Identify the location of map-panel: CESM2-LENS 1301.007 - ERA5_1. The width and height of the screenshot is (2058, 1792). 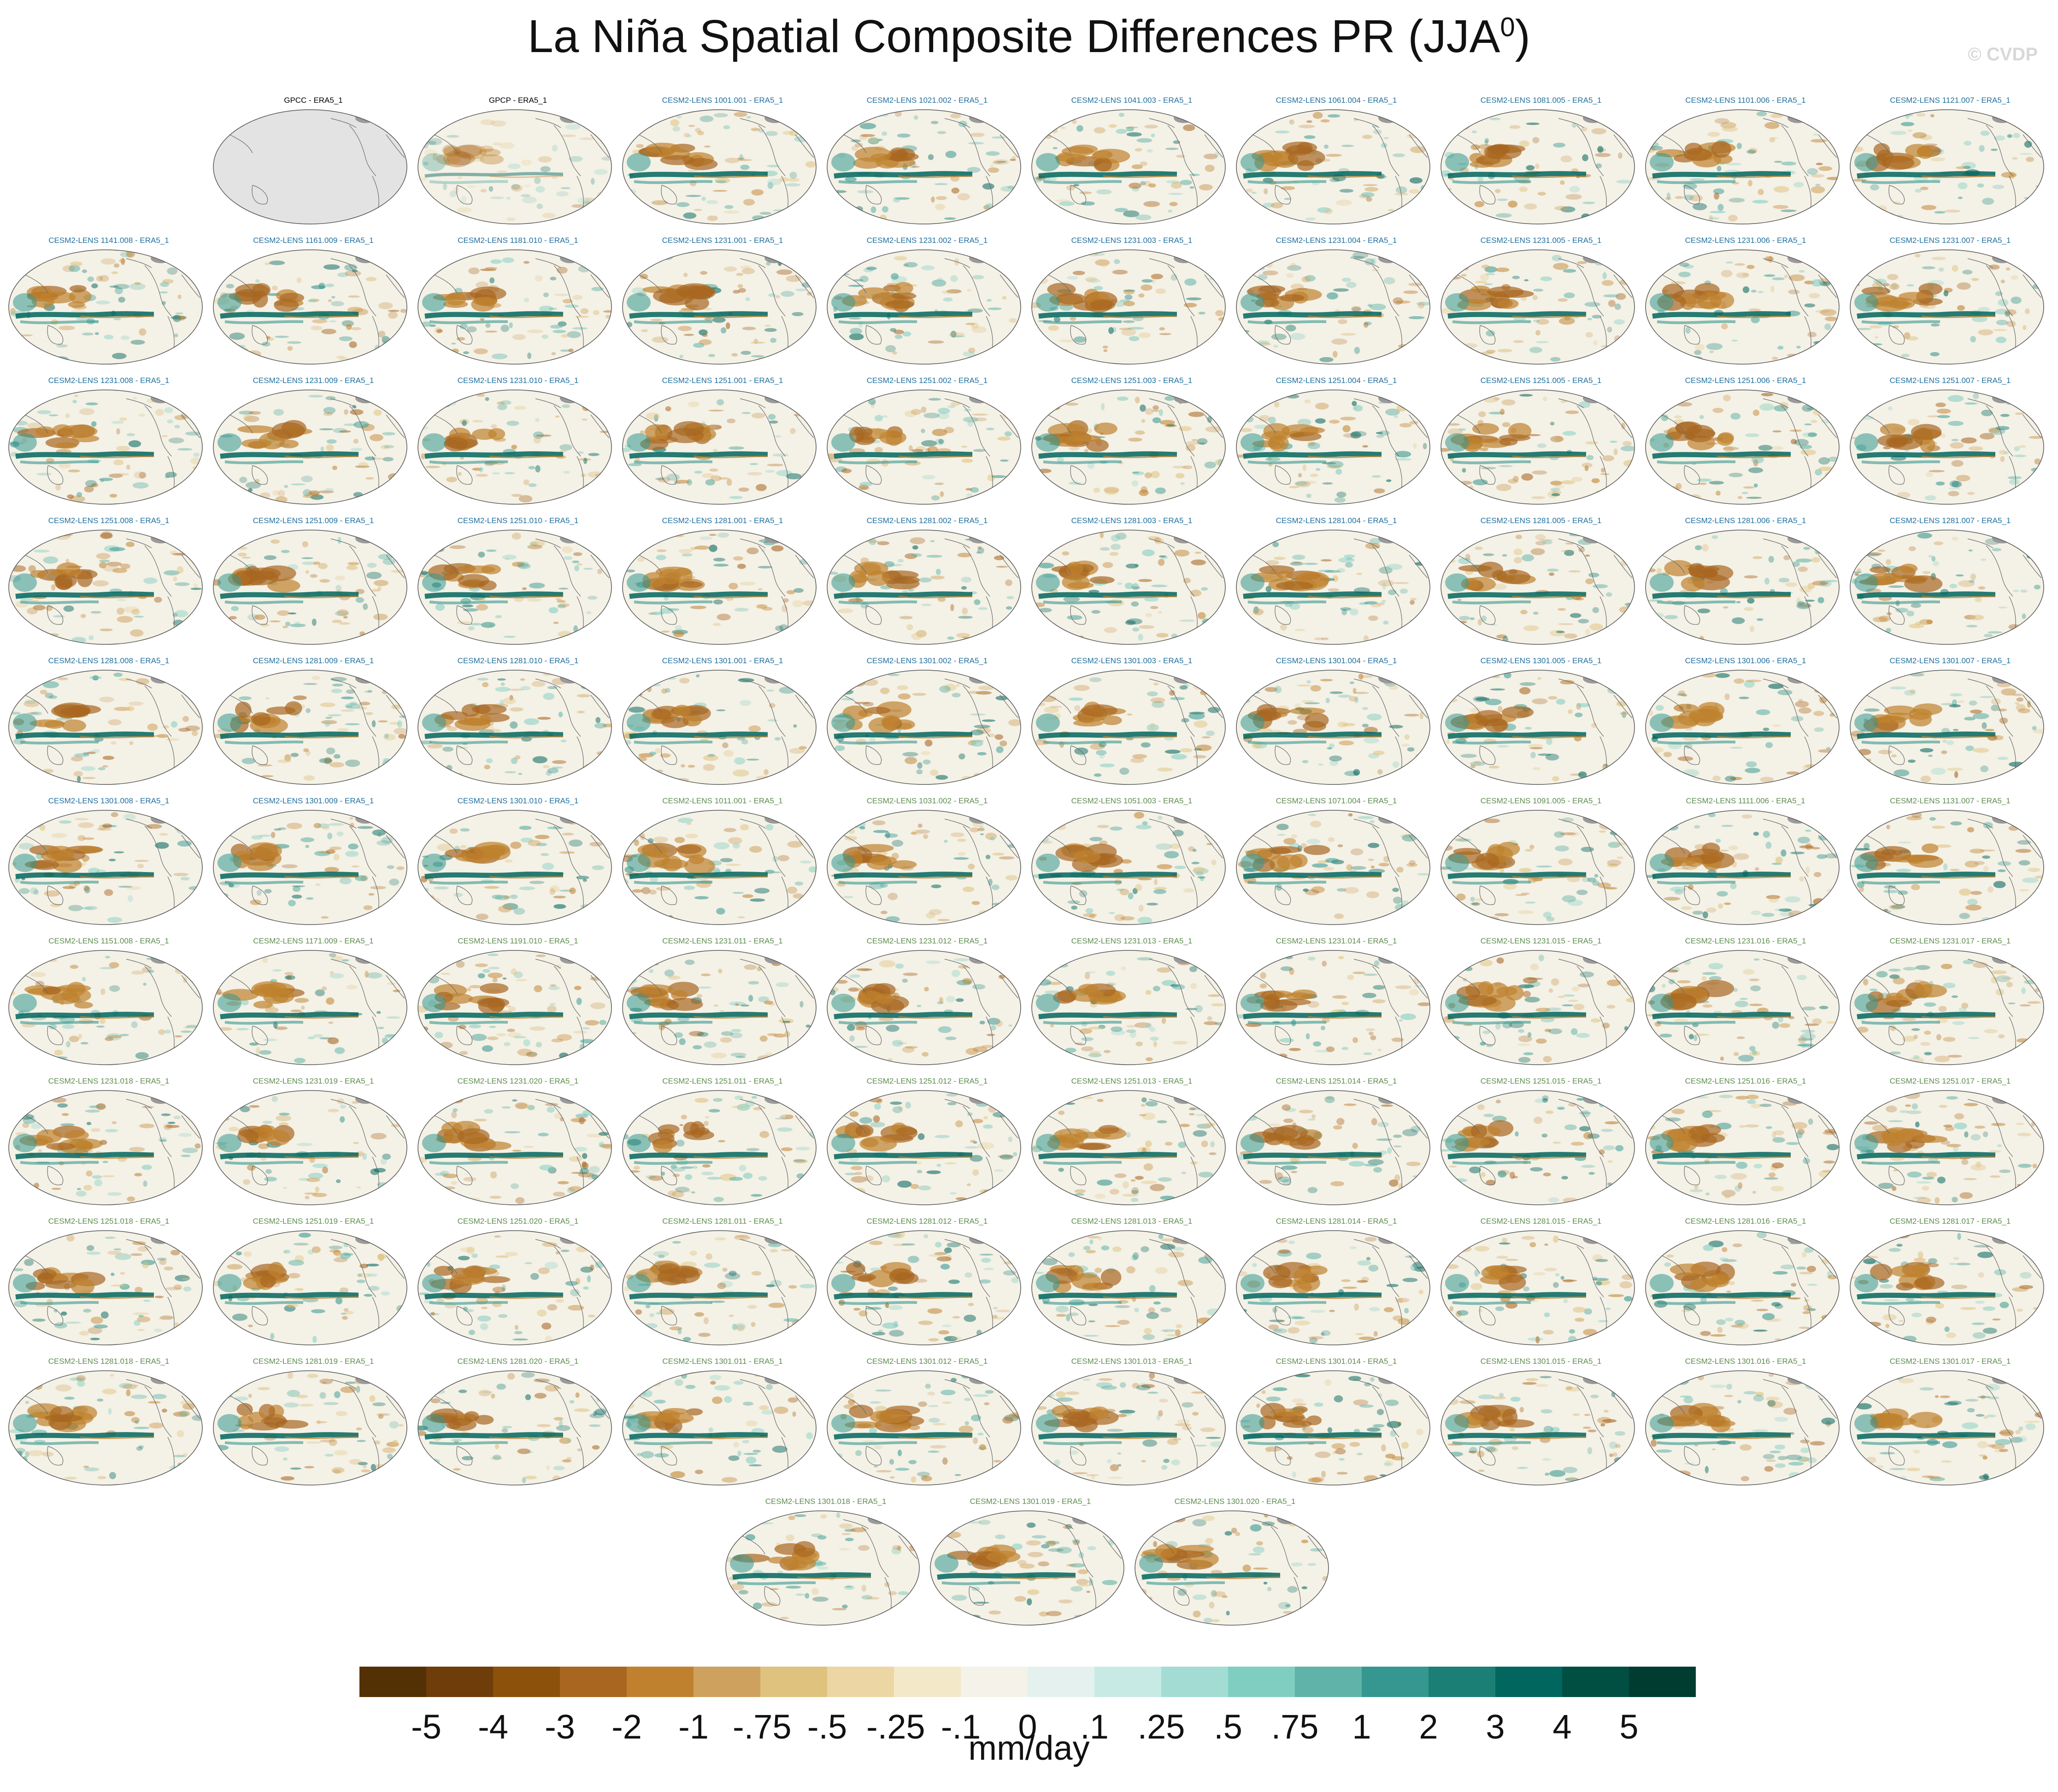
(1950, 724).